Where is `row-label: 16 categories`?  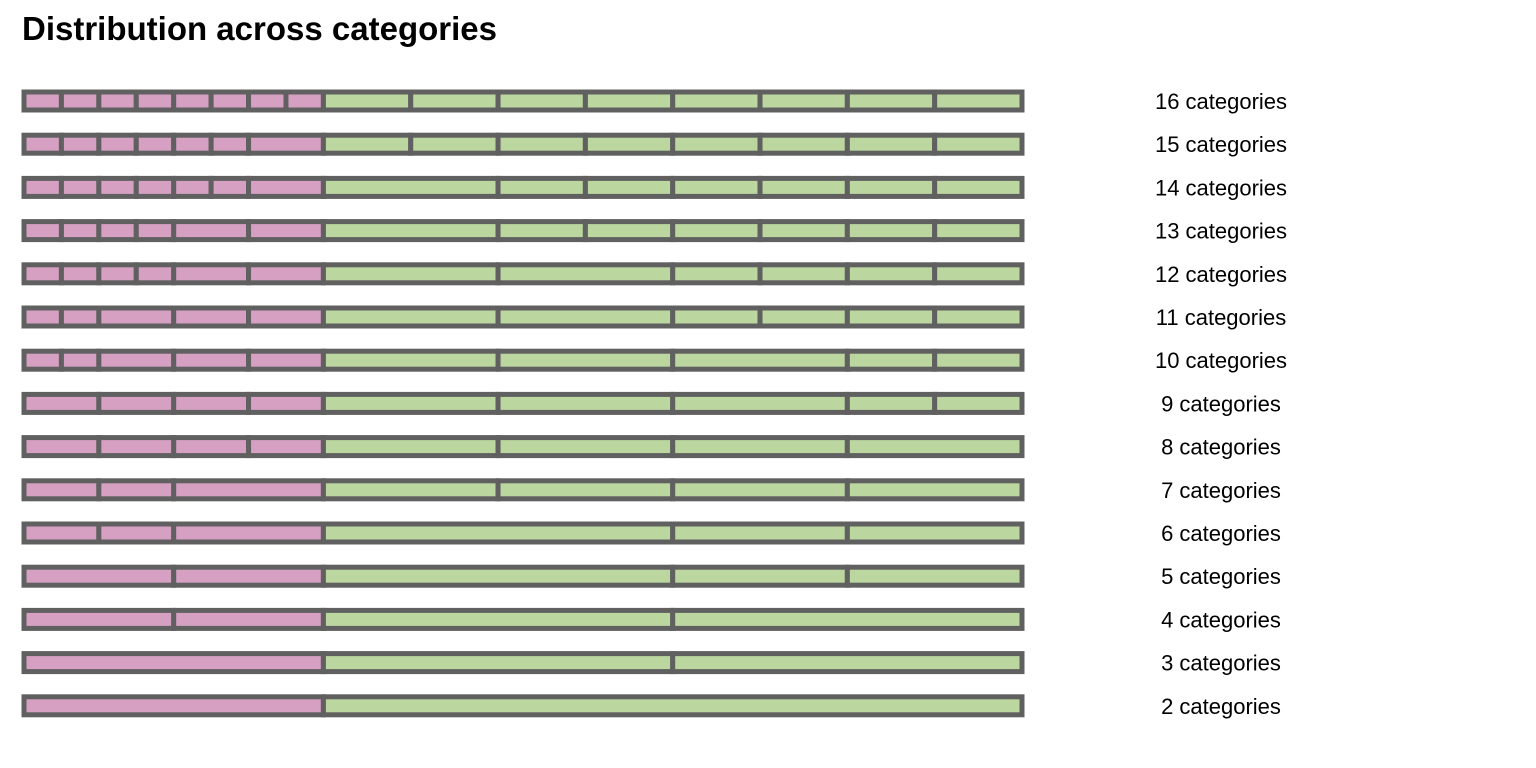
row-label: 16 categories is located at coordinates (1221, 101).